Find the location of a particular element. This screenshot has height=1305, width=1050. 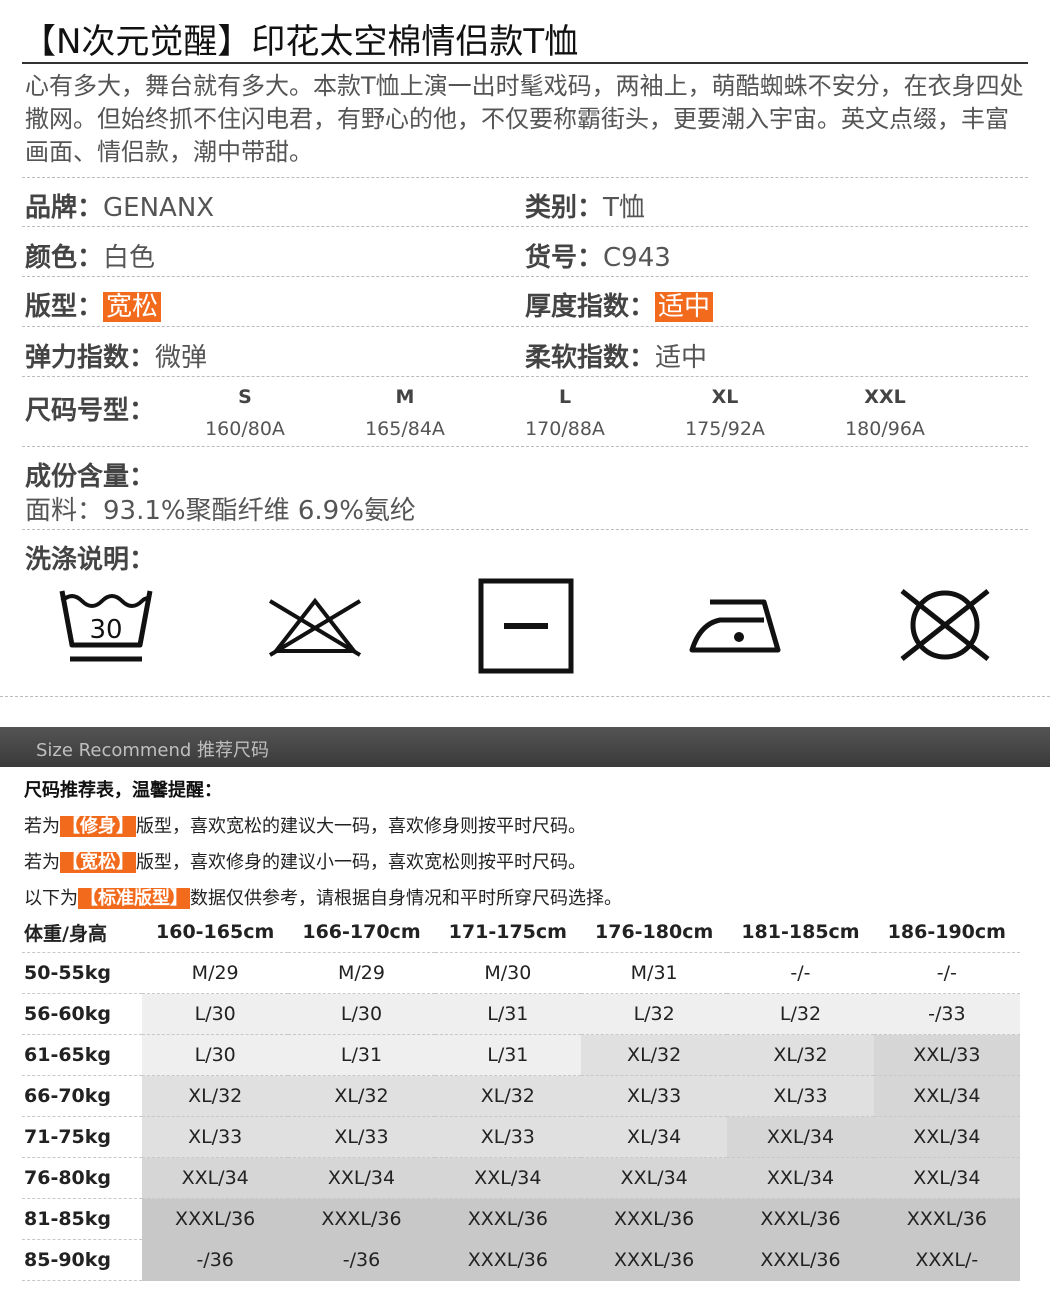

size-dimension: 170/88A is located at coordinates (565, 429).